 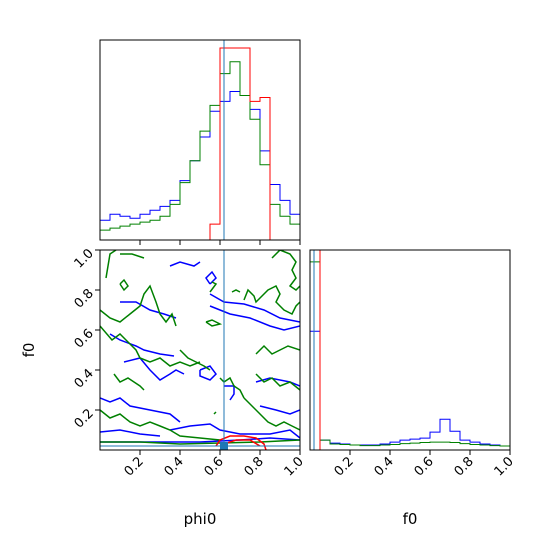 What do you see at coordinates (84, 378) in the screenshot?
I see `y-tick-label: 0.4` at bounding box center [84, 378].